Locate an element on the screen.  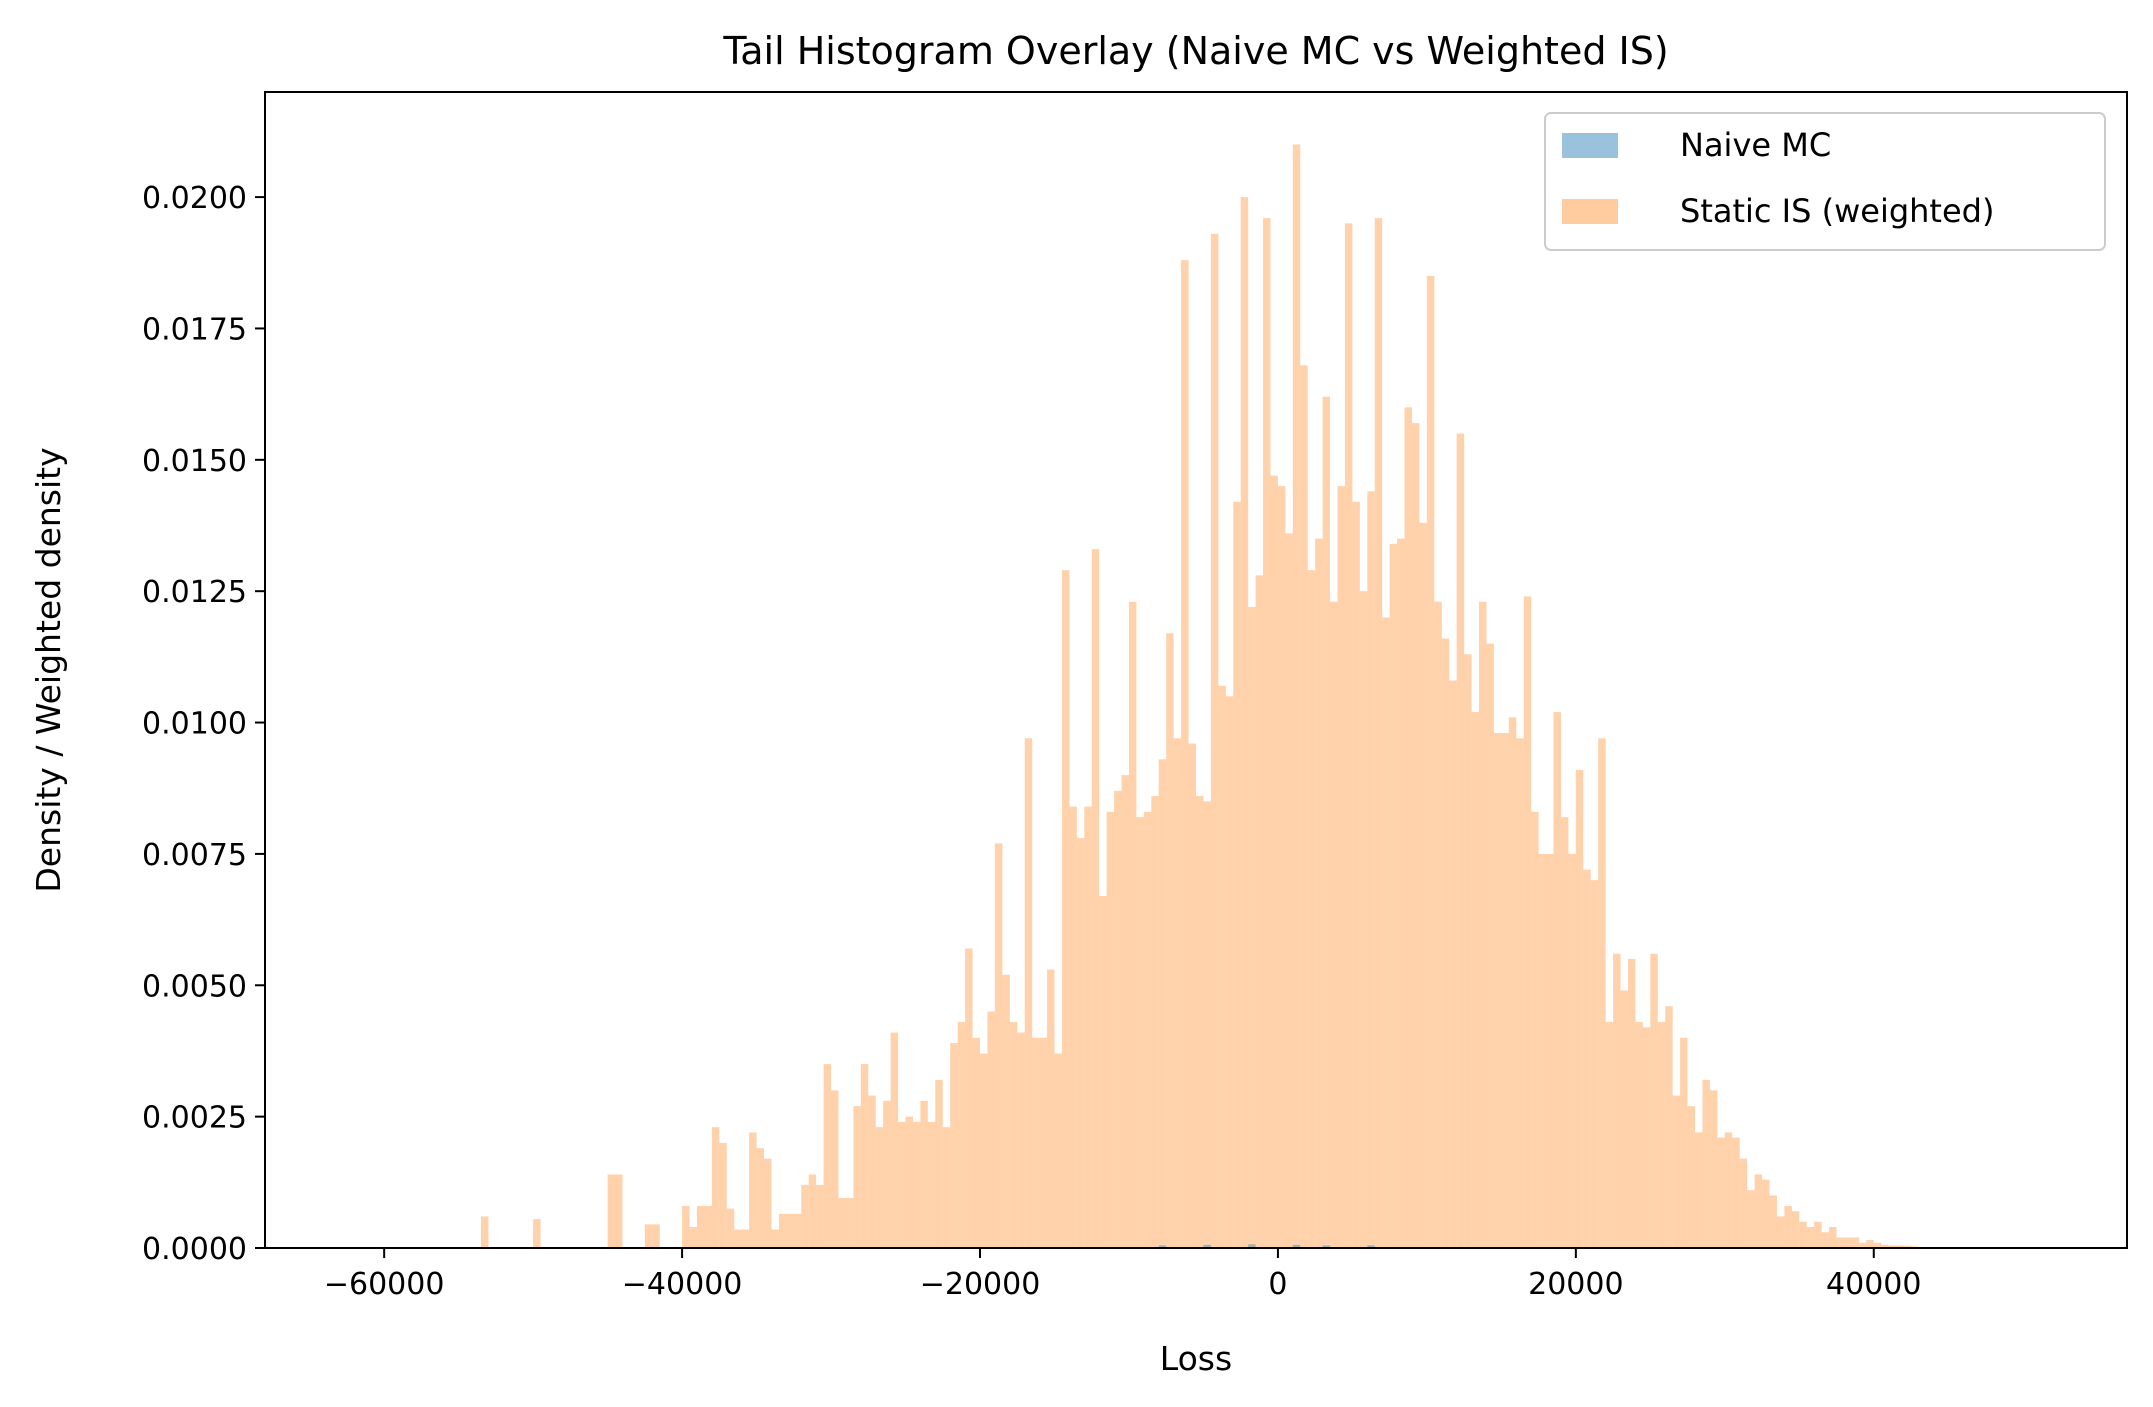
y-tick-label: 0.0050 is located at coordinates (194, 986).